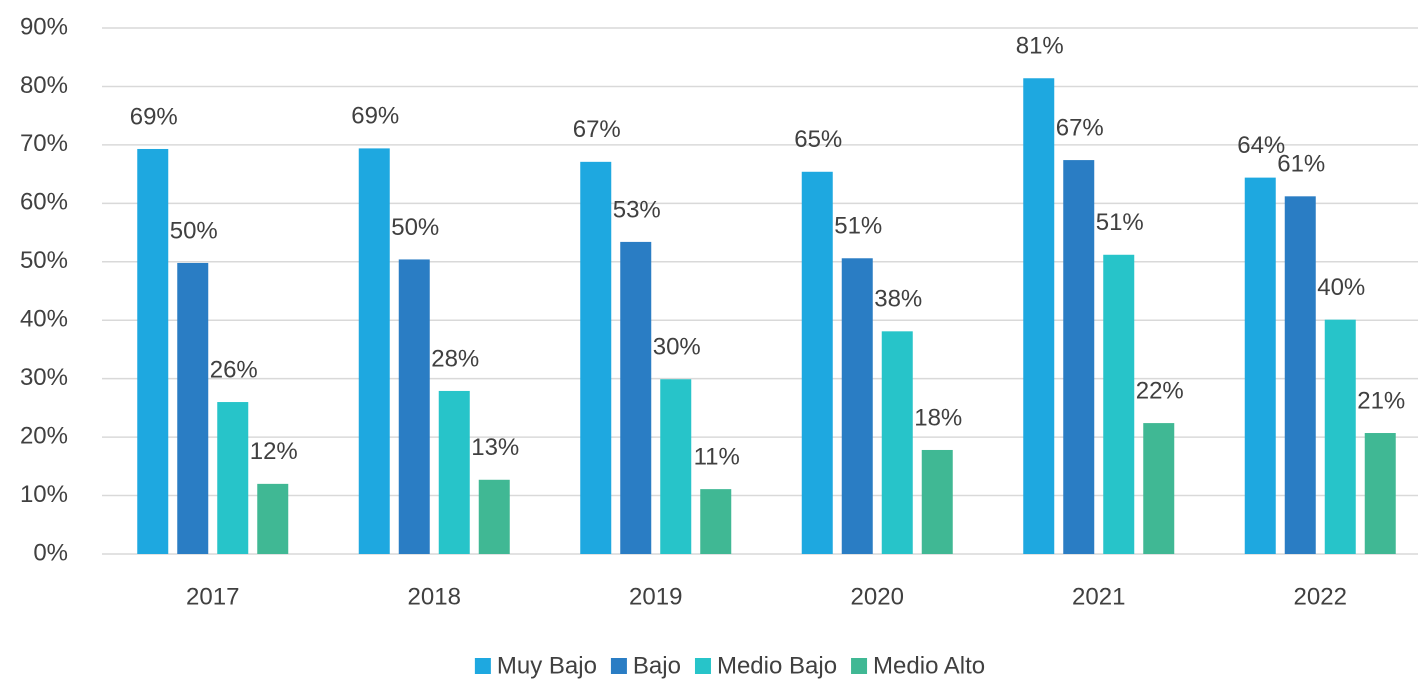 The image size is (1420, 684). What do you see at coordinates (1098, 596) in the screenshot?
I see `x-tick-label: 2021` at bounding box center [1098, 596].